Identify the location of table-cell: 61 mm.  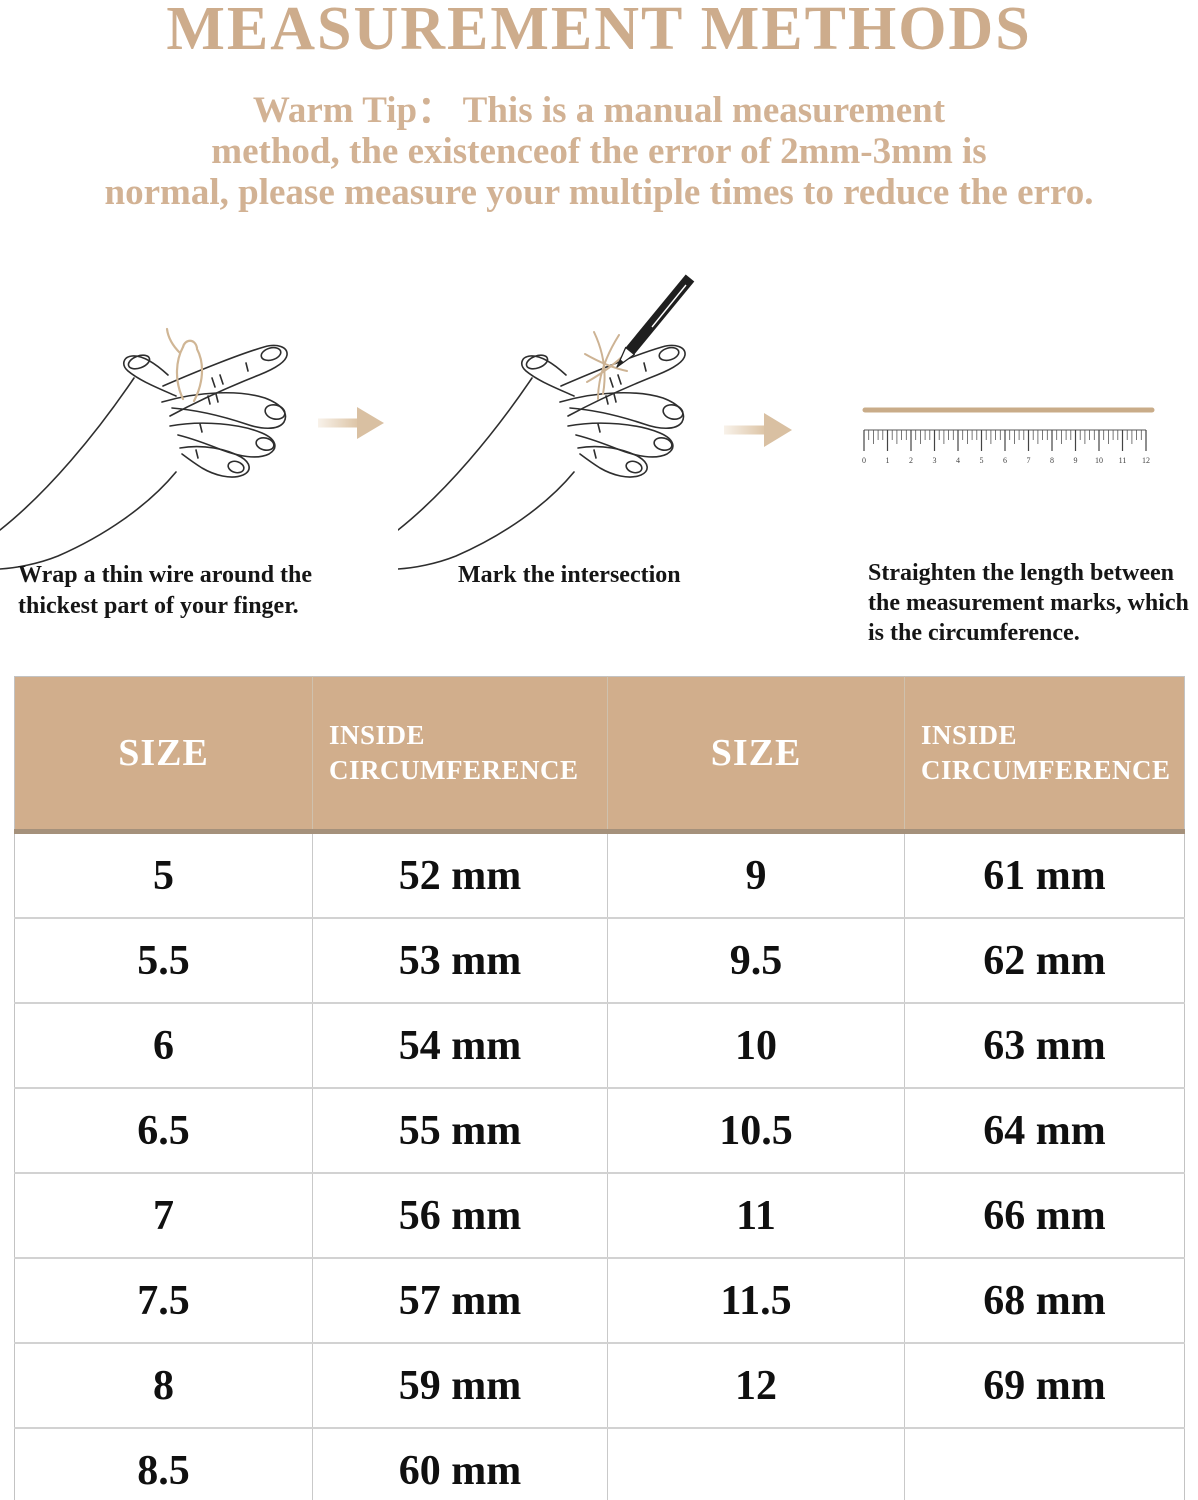
(1044, 874).